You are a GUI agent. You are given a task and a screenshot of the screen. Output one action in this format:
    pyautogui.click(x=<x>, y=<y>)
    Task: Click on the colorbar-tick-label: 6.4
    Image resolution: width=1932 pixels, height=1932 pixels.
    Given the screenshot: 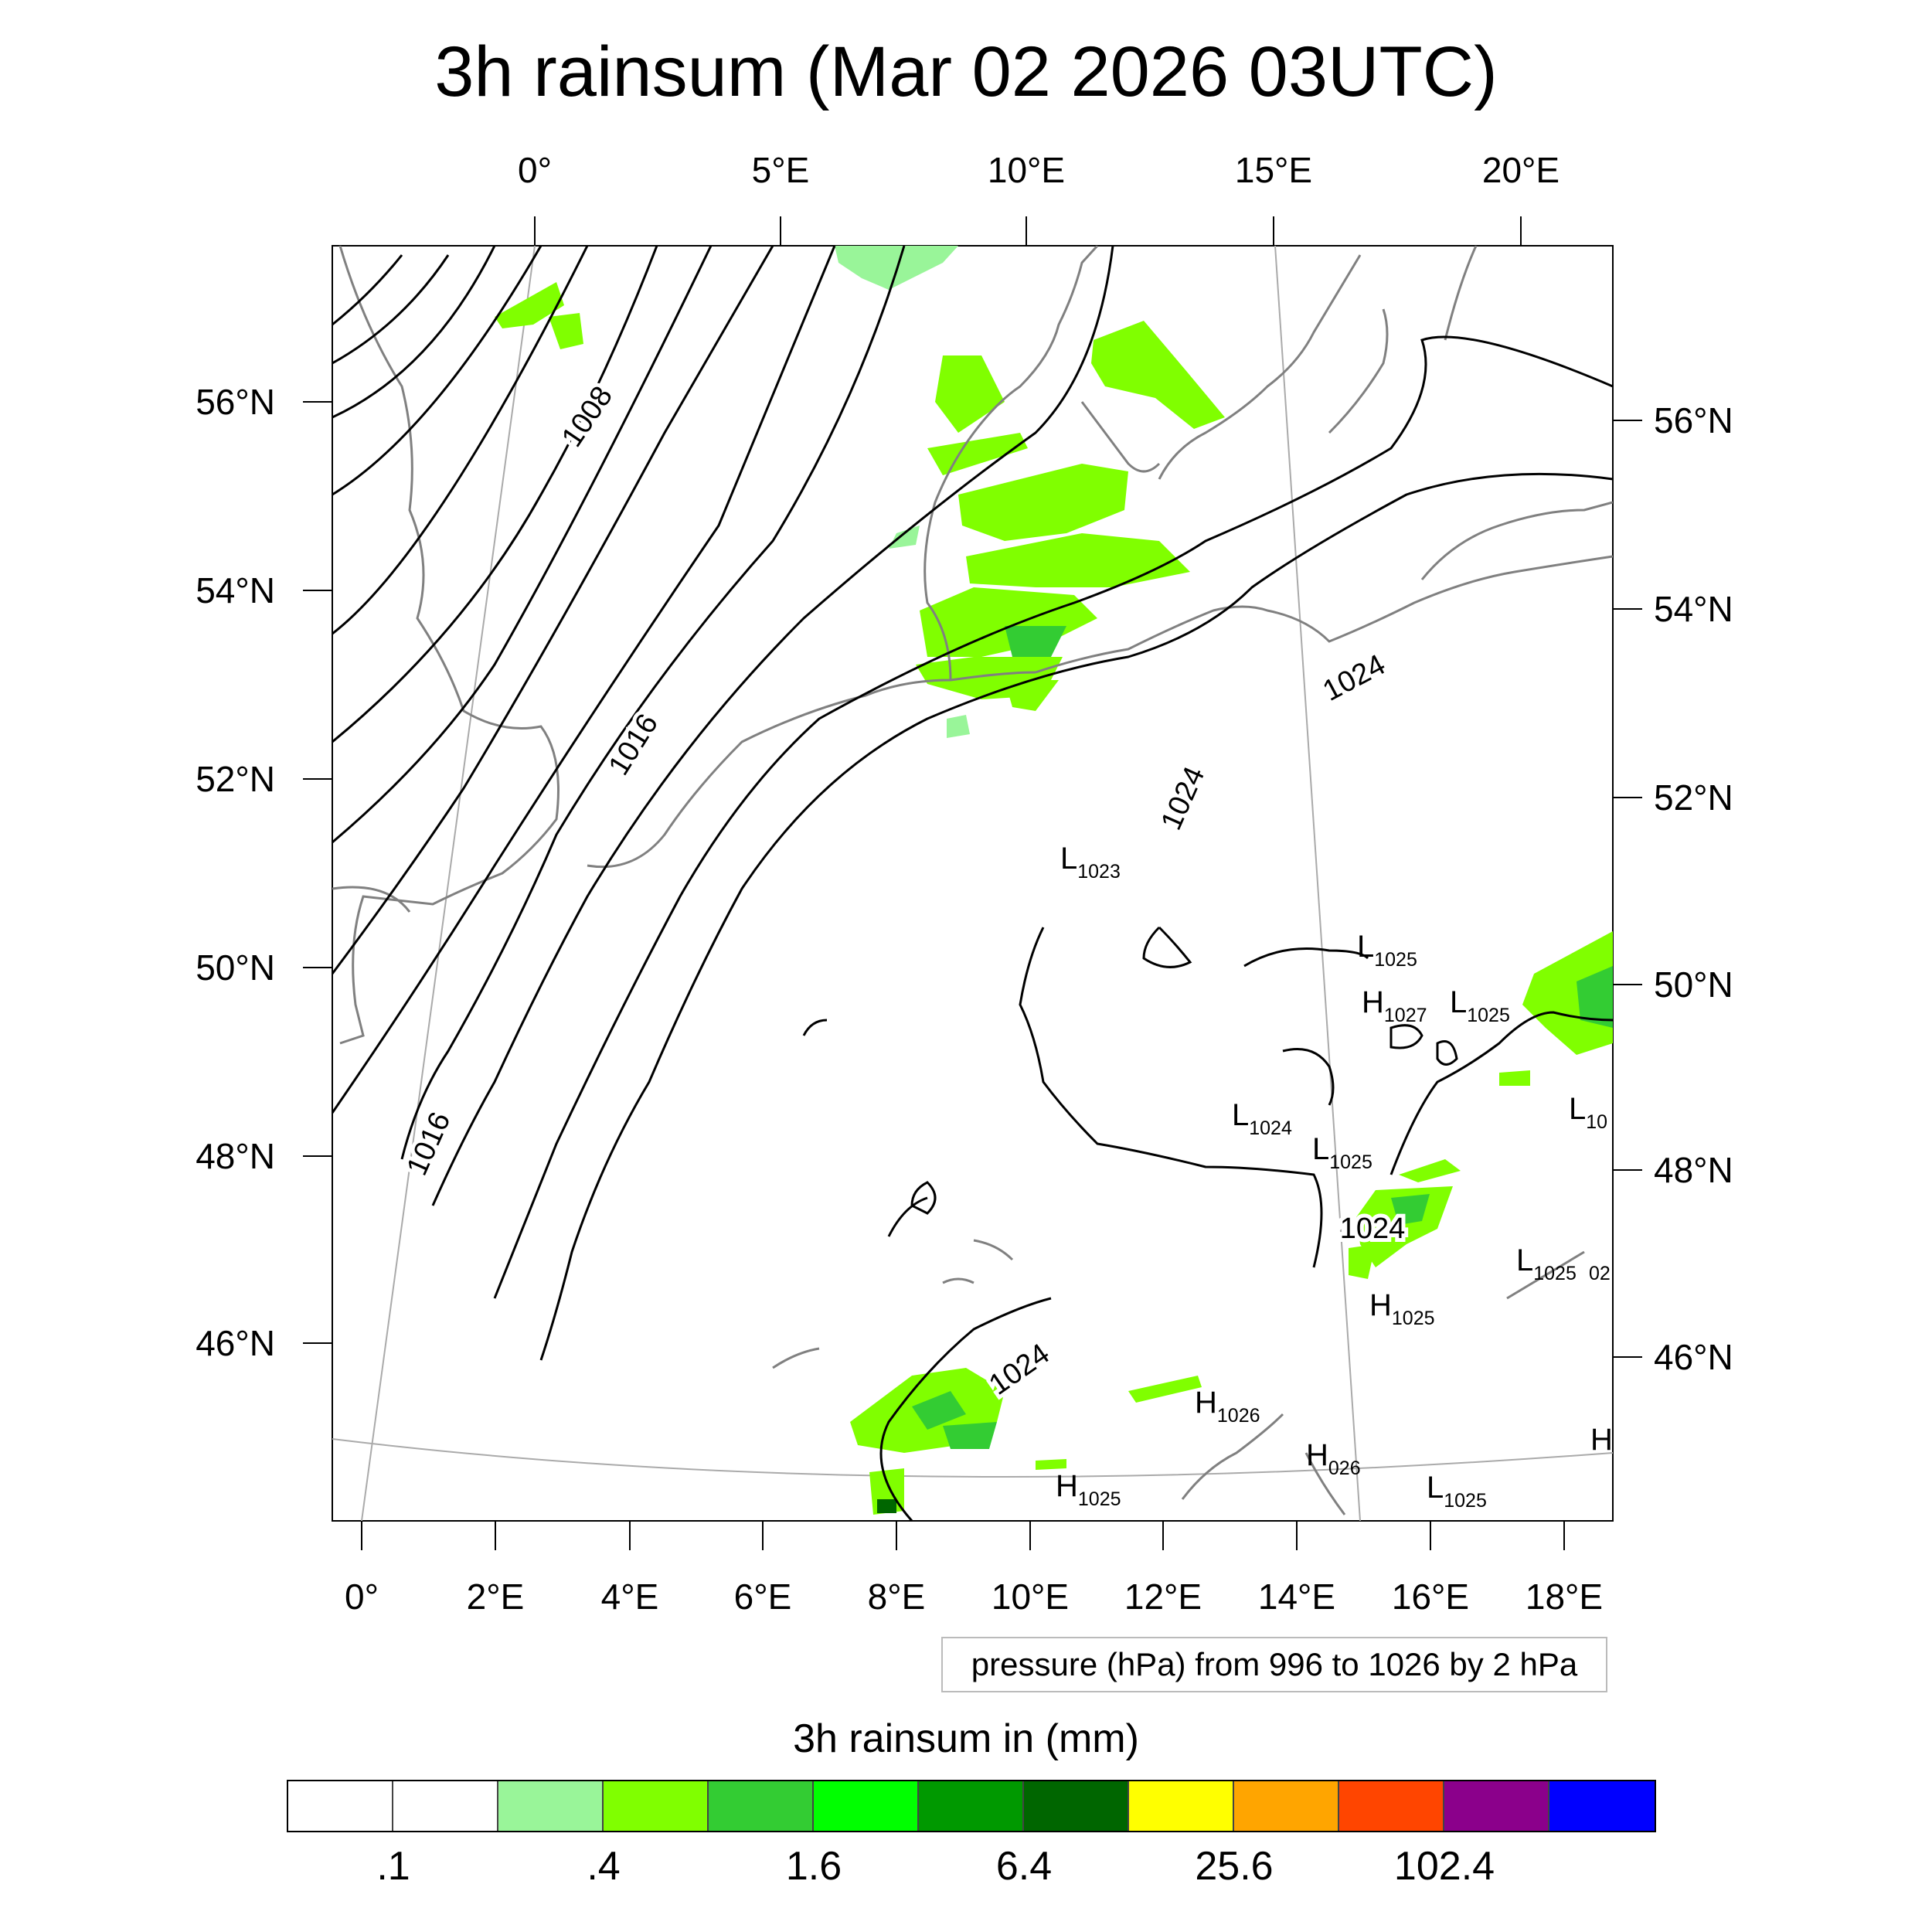 What is the action you would take?
    pyautogui.click(x=1024, y=1867)
    